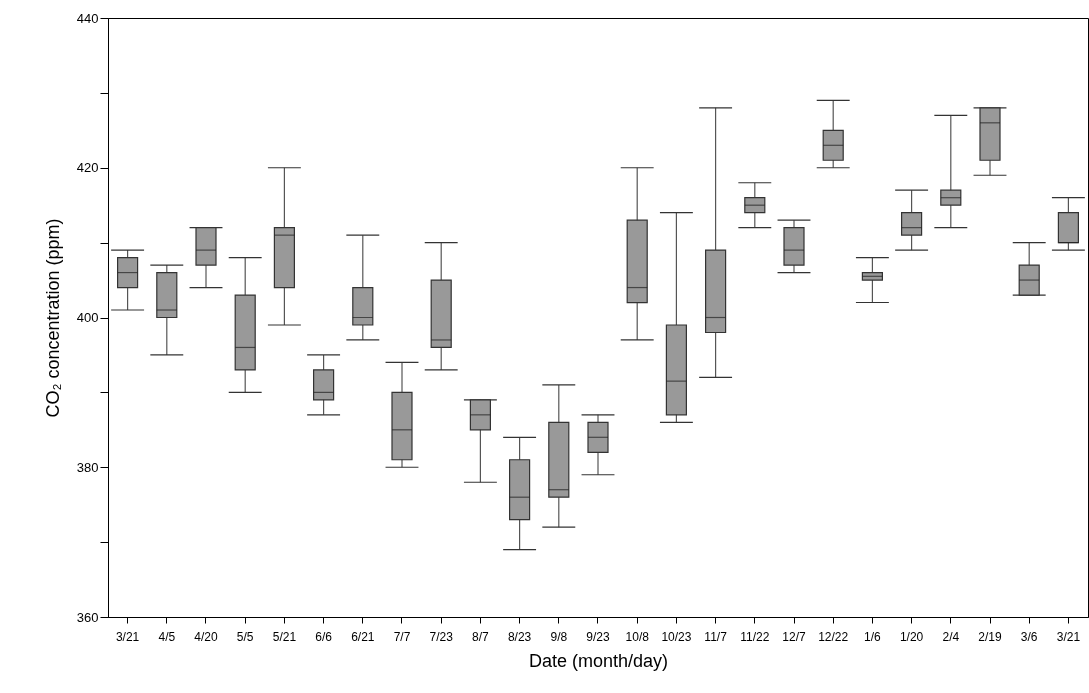 This screenshot has width=1089, height=693. Describe the element at coordinates (951, 636) in the screenshot. I see `x-tick-label: 2/4` at that location.